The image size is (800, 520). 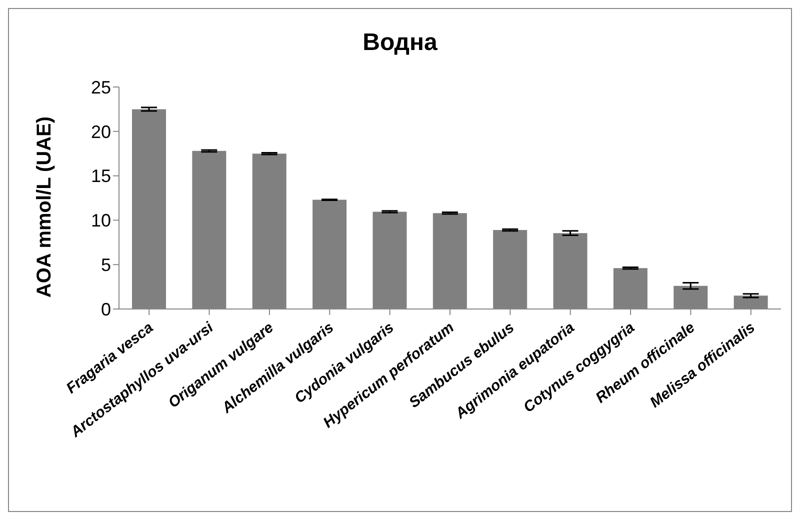 What do you see at coordinates (400, 43) in the screenshot?
I see `chart-title: Водна` at bounding box center [400, 43].